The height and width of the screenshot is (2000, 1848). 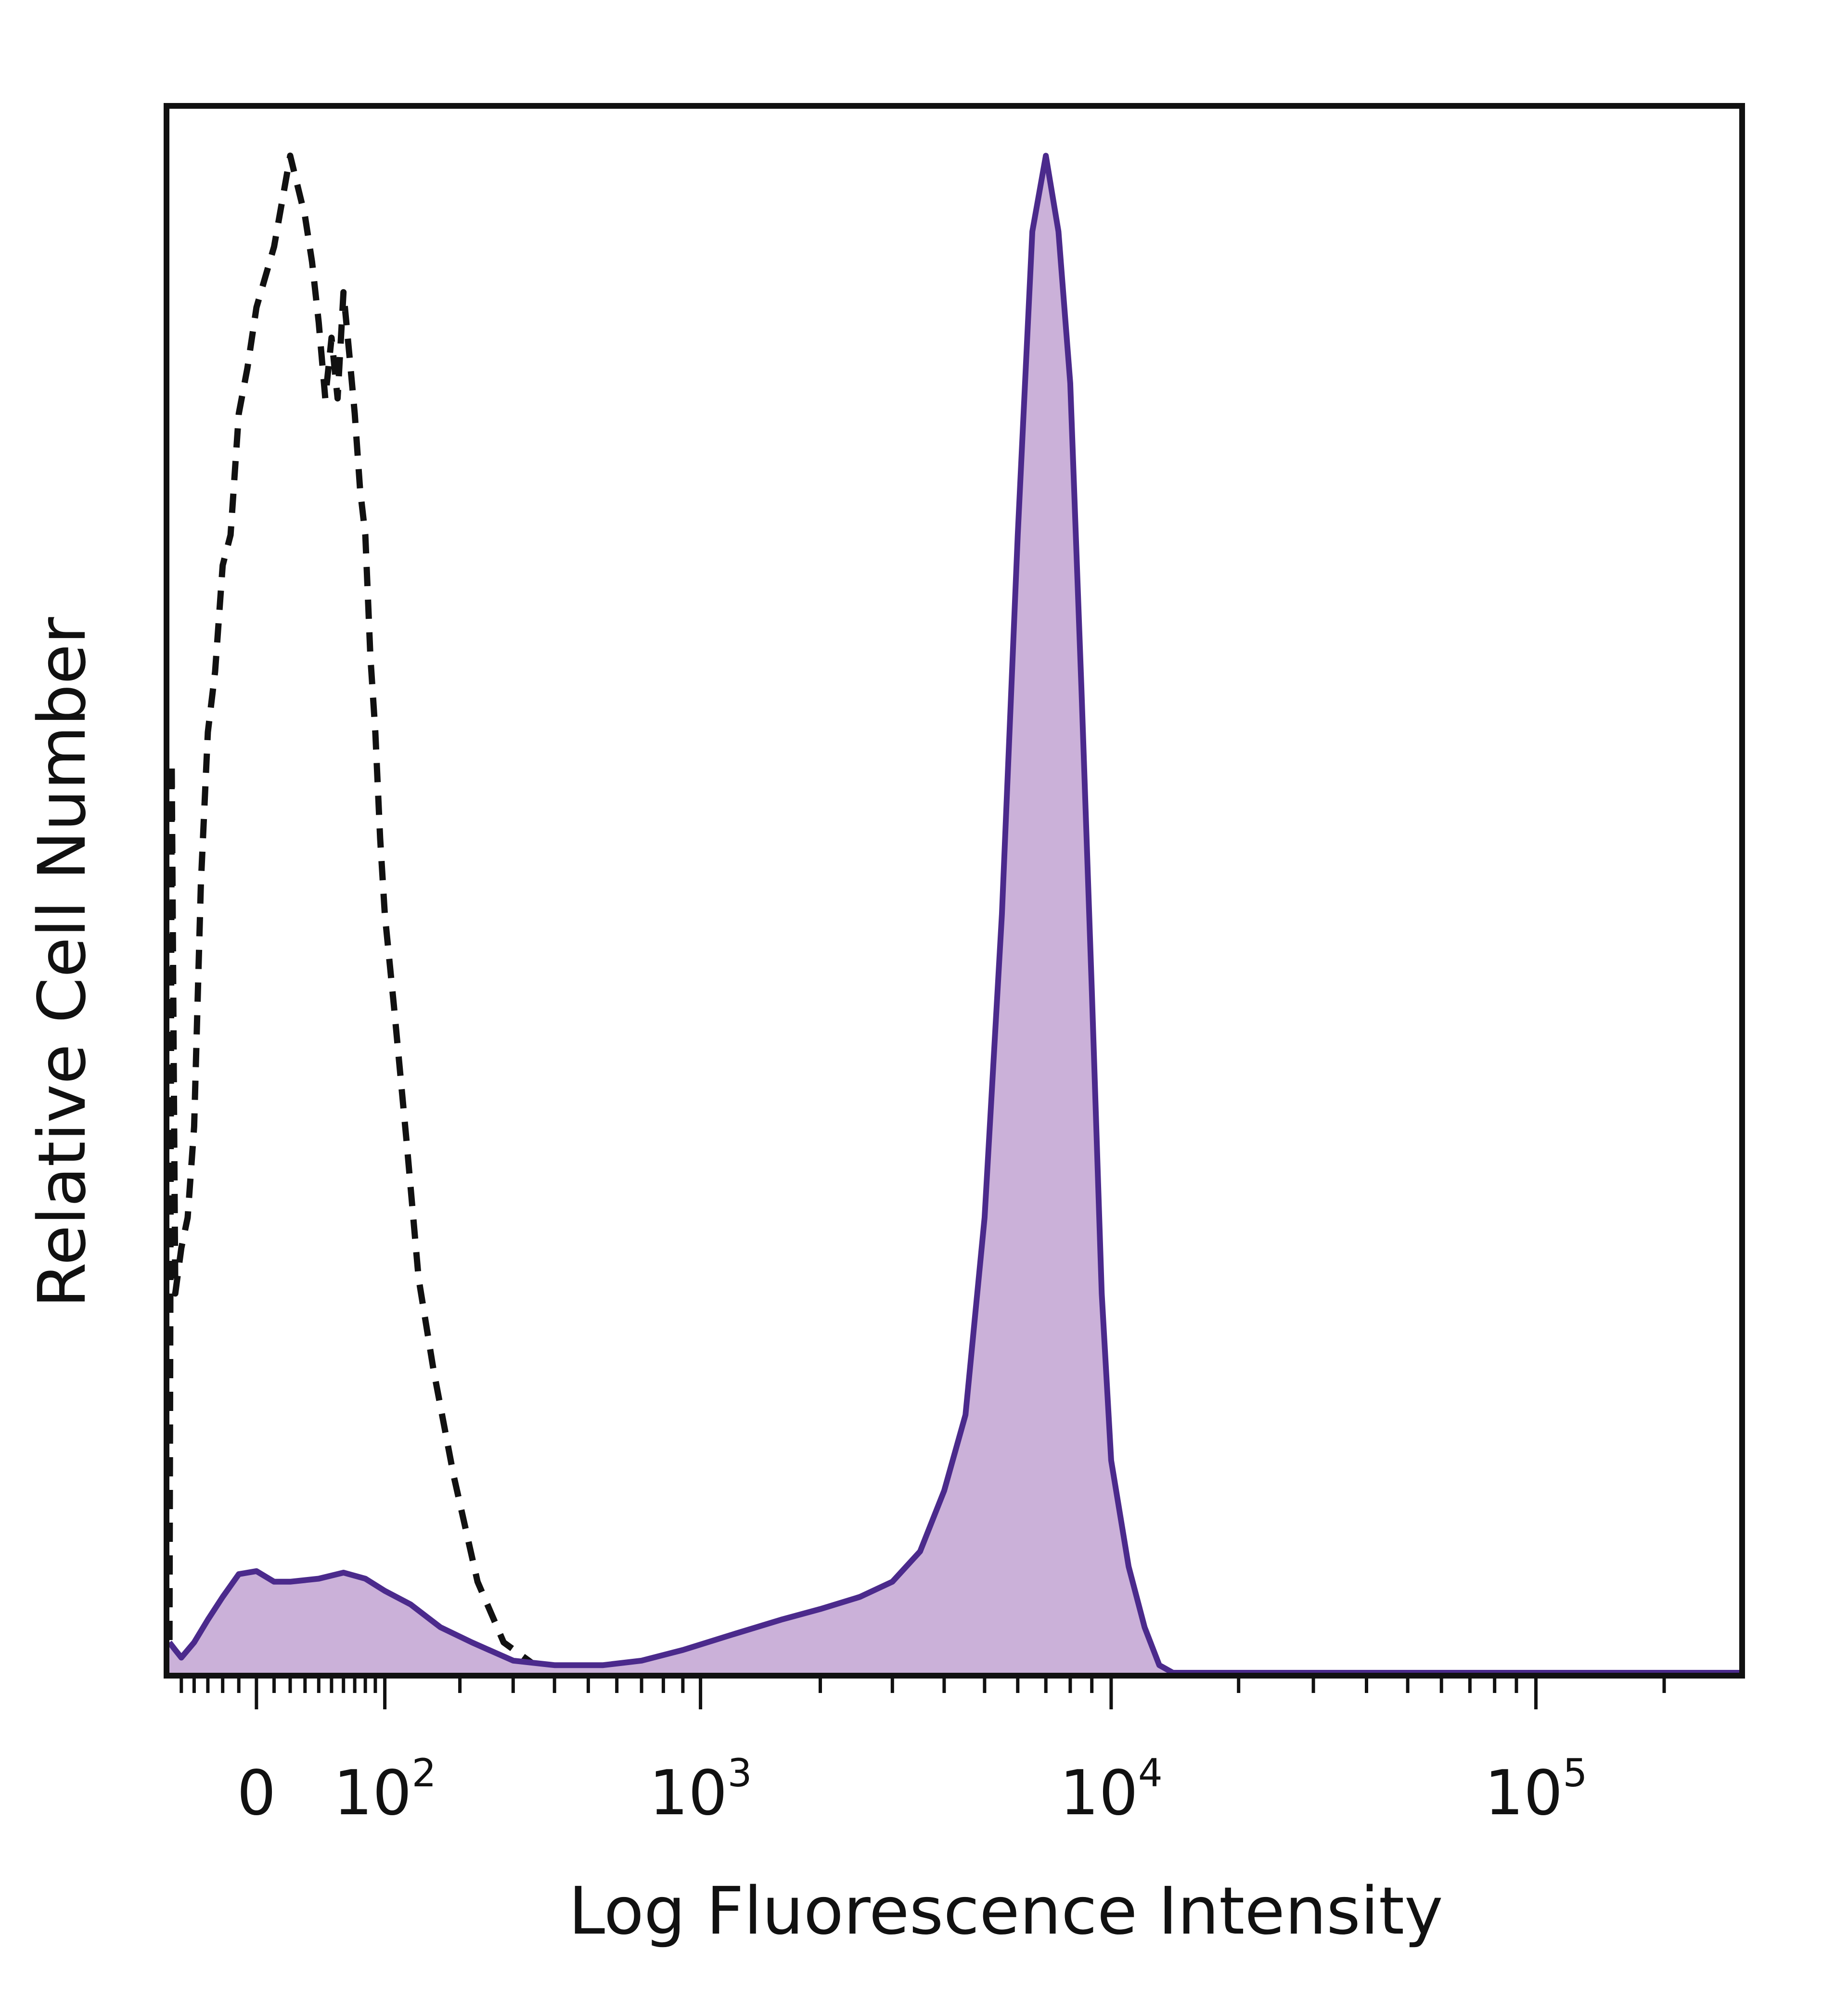 I want to click on x-axis-title: Log Fluorescence Intensity, so click(x=1005, y=1911).